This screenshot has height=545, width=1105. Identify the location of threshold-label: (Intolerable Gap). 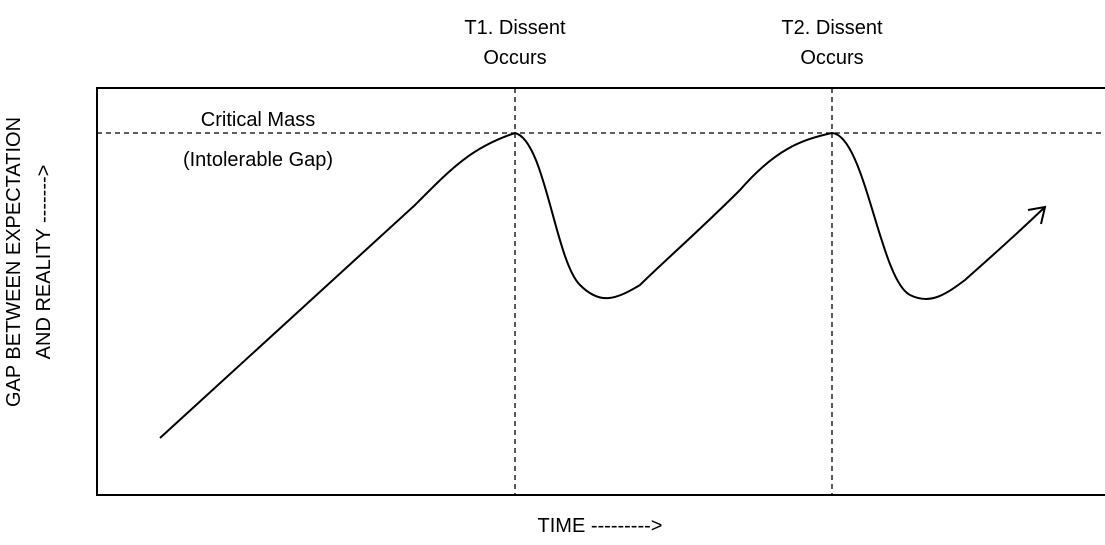
(258, 160).